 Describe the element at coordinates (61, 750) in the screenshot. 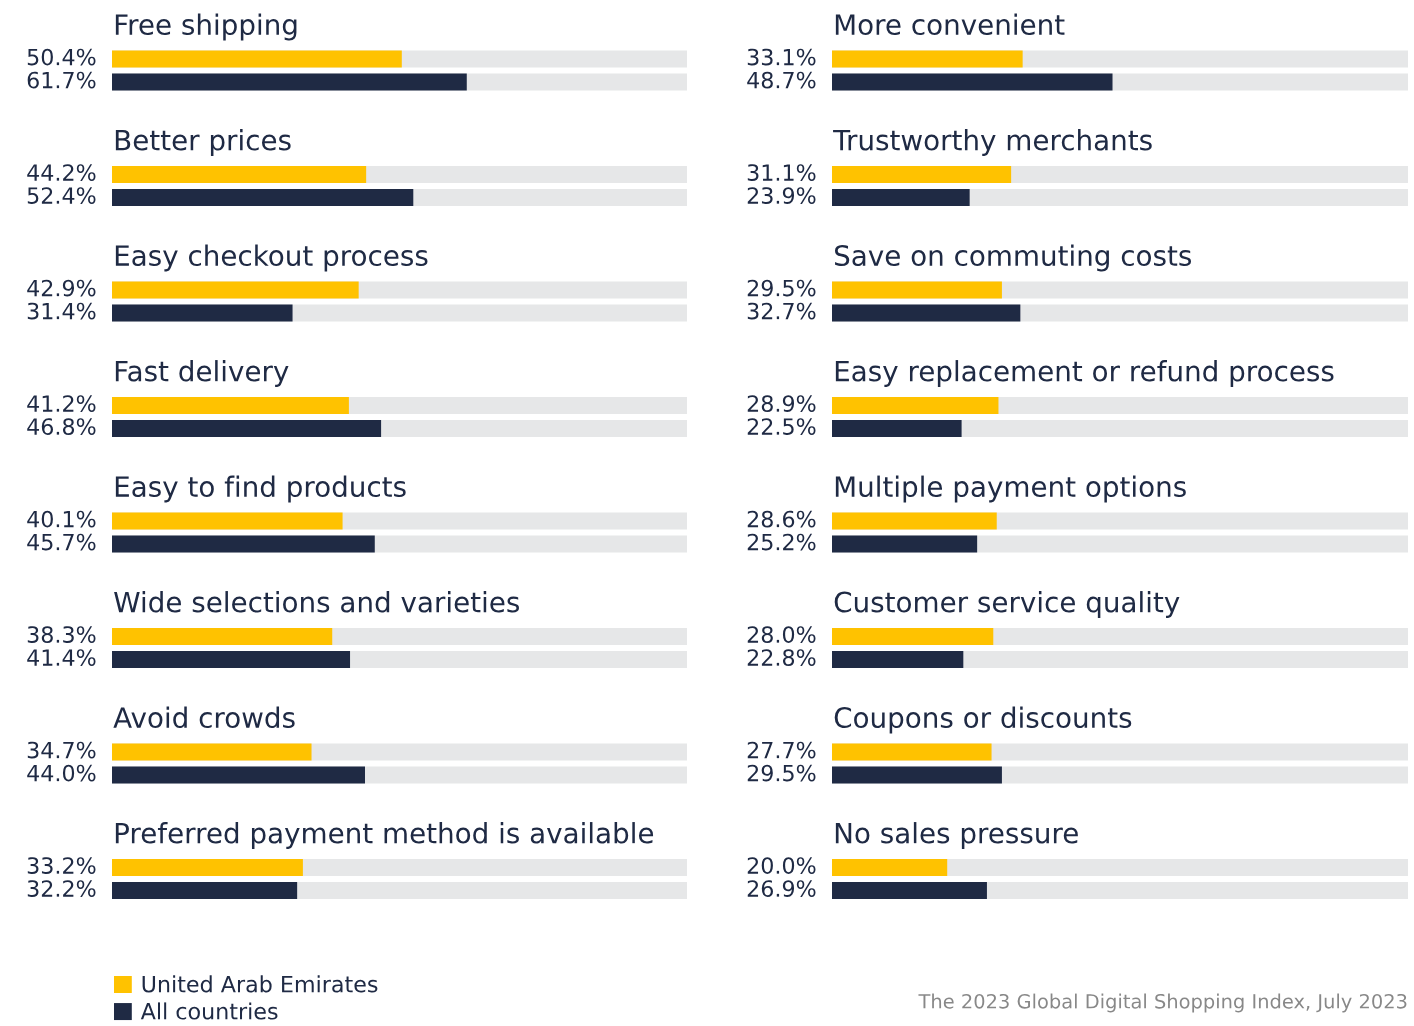

I see `data-label: 34.7%` at that location.